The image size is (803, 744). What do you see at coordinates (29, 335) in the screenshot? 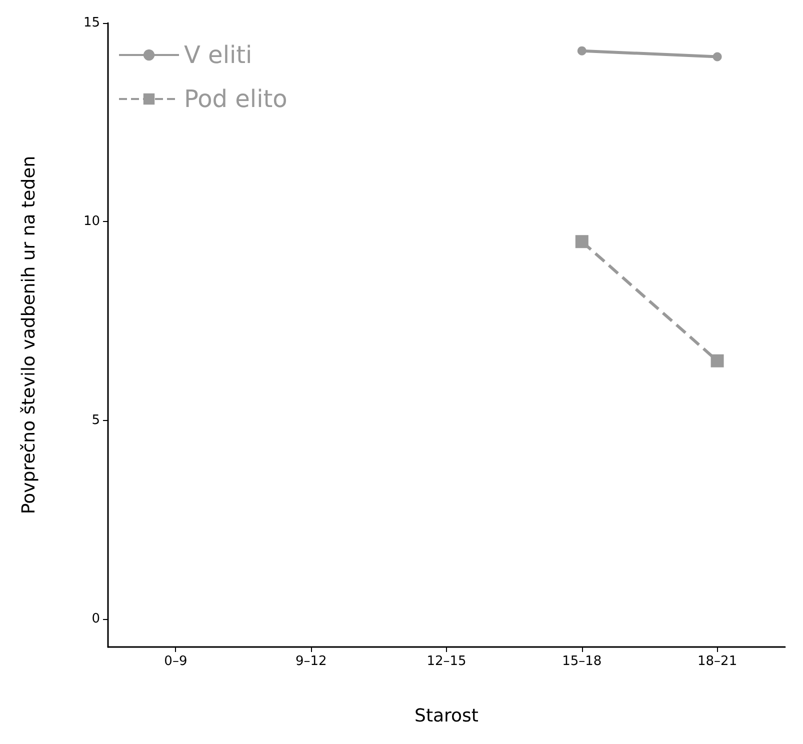
I see `y-axis-title: Povprečno število vadbenih ur na teden` at bounding box center [29, 335].